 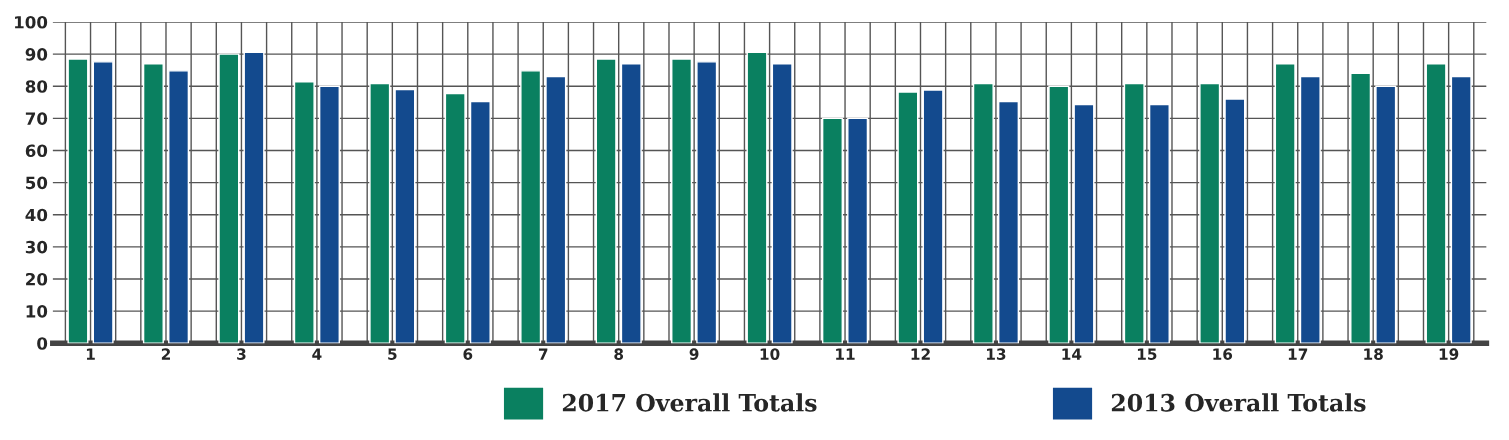 I want to click on x-tick-label: 17, so click(x=1298, y=354).